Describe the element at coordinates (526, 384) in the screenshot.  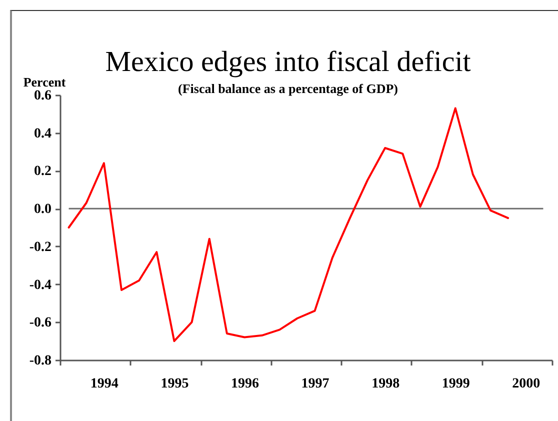
I see `x-tick-label: 2000` at that location.